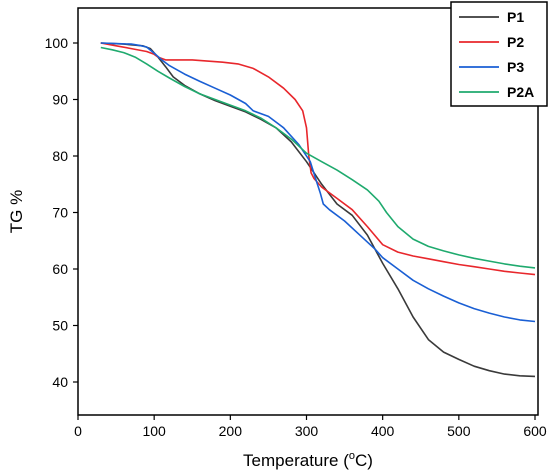  I want to click on x-axis-title-superscript: o, so click(352, 456).